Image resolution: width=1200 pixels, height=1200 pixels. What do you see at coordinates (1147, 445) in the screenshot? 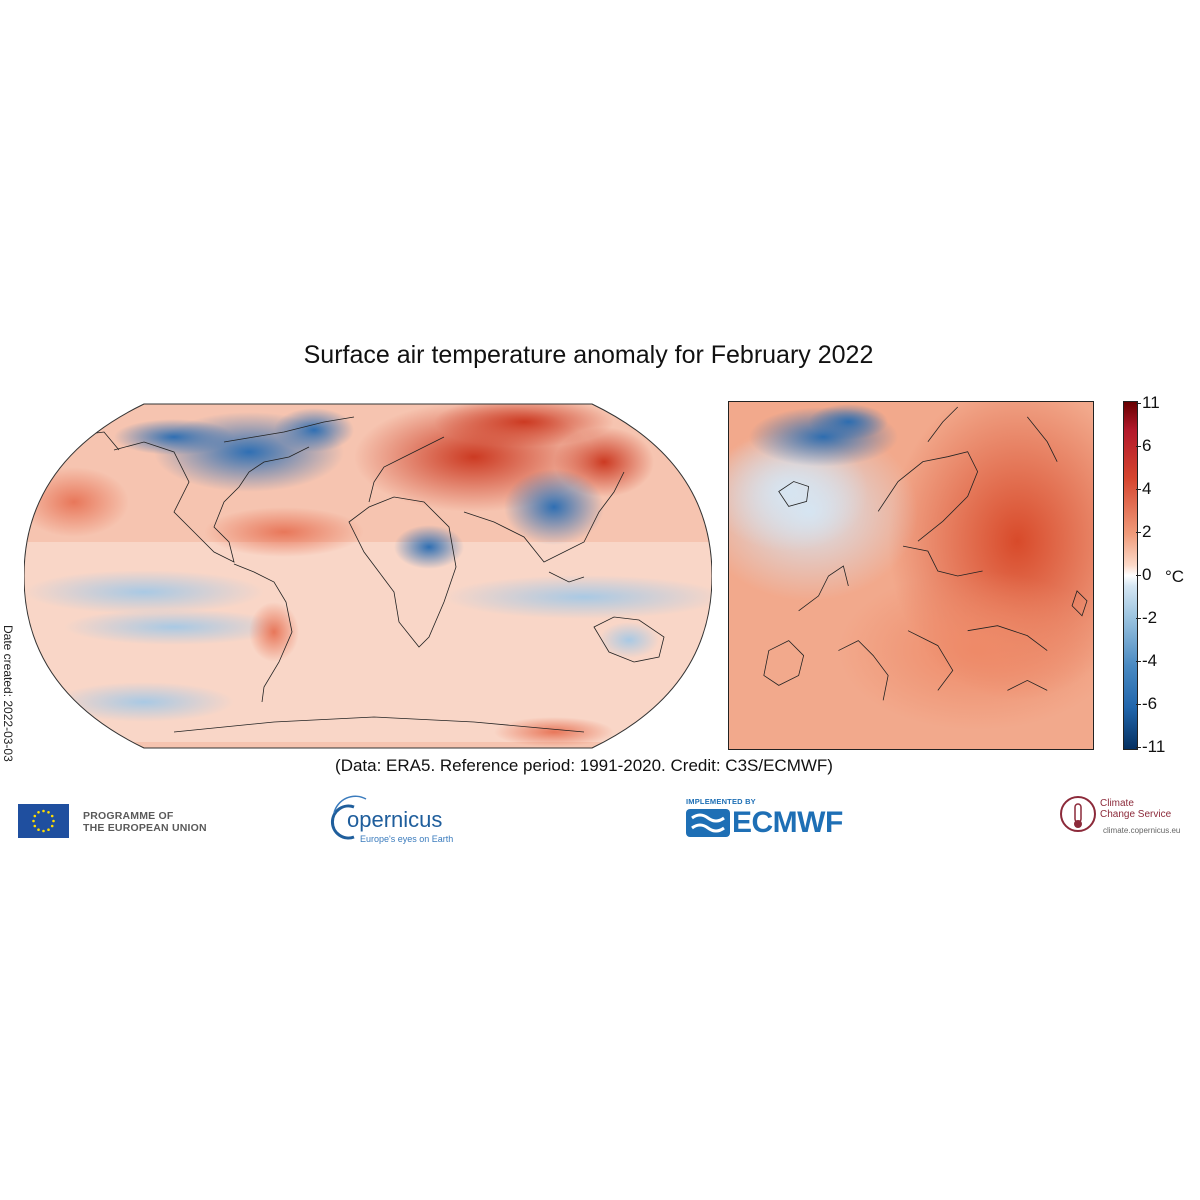
I see `colorbar-tick-label: 6` at bounding box center [1147, 445].